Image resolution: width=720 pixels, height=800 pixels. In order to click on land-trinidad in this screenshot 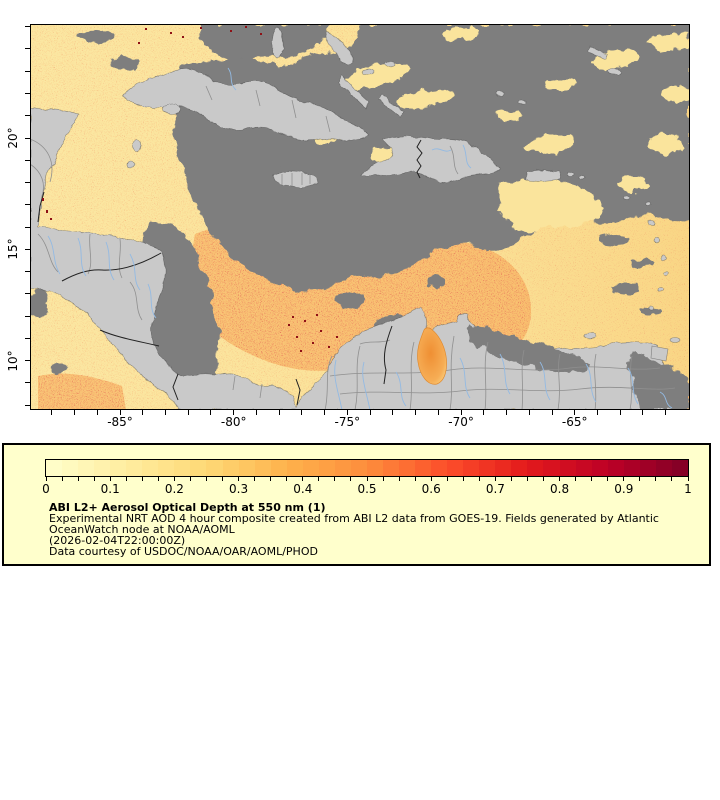, I will do `click(659, 353)`.